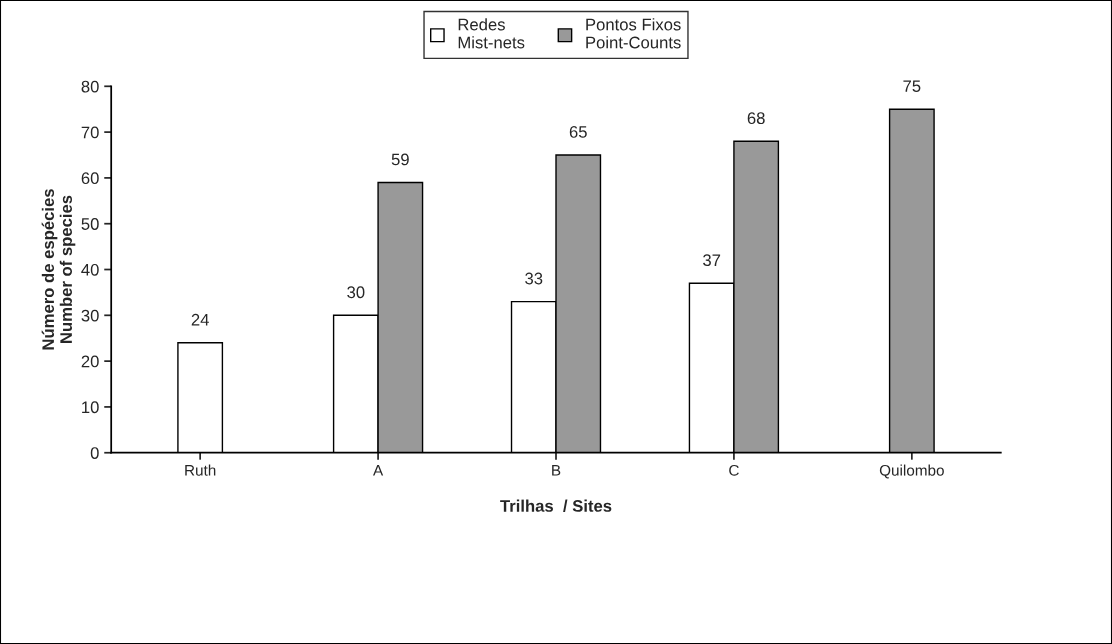 The width and height of the screenshot is (1112, 644). Describe the element at coordinates (556, 470) in the screenshot. I see `x-tick-label: B` at that location.